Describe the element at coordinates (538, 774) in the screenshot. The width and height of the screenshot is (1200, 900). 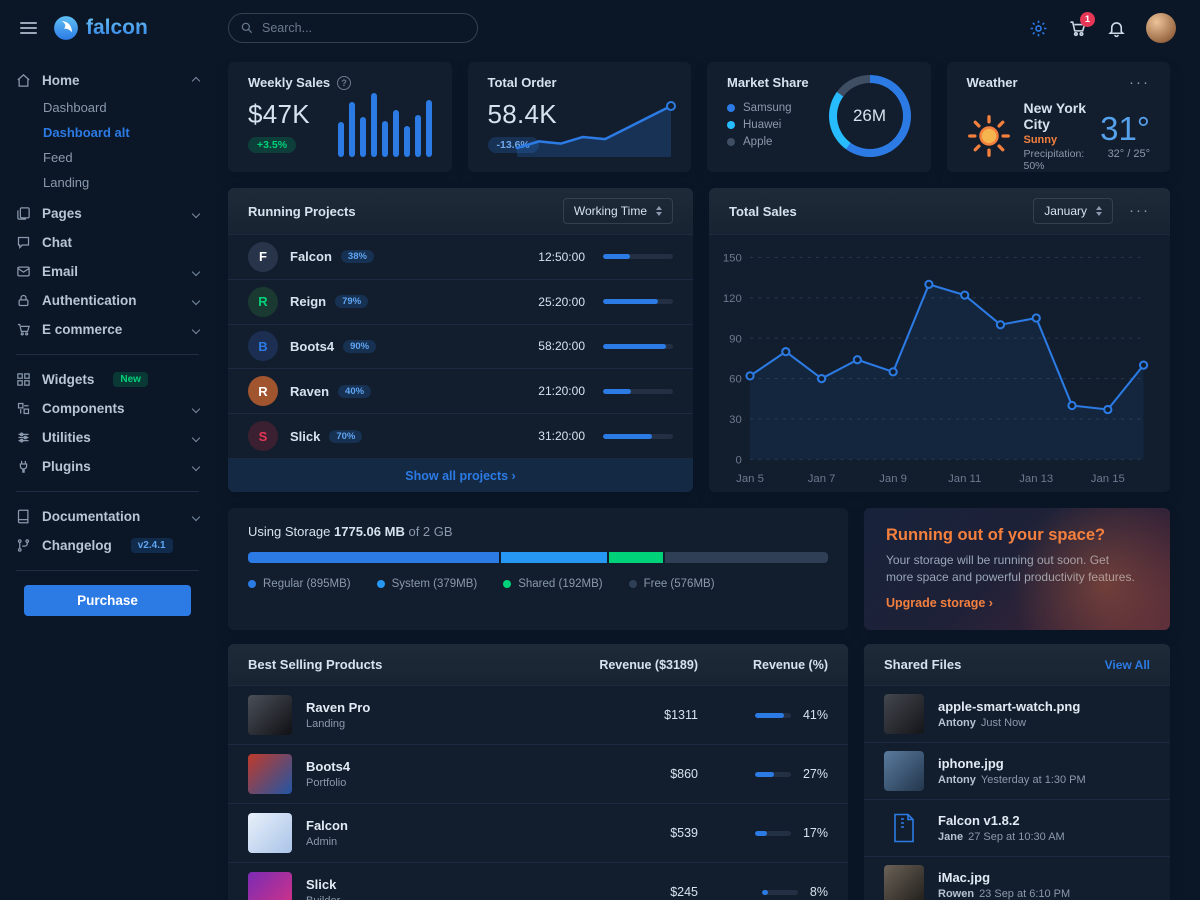
I see `table-row: Boots4 Portfolio $860 27%` at that location.